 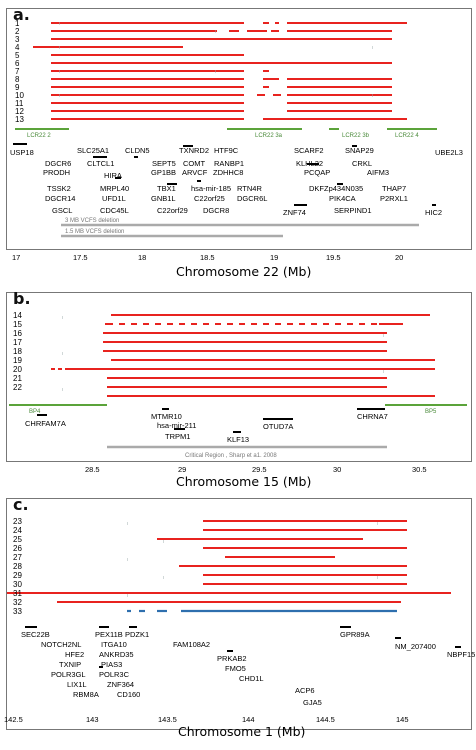 What do you see at coordinates (114, 188) in the screenshot?
I see `gene-label: MRPL40` at bounding box center [114, 188].